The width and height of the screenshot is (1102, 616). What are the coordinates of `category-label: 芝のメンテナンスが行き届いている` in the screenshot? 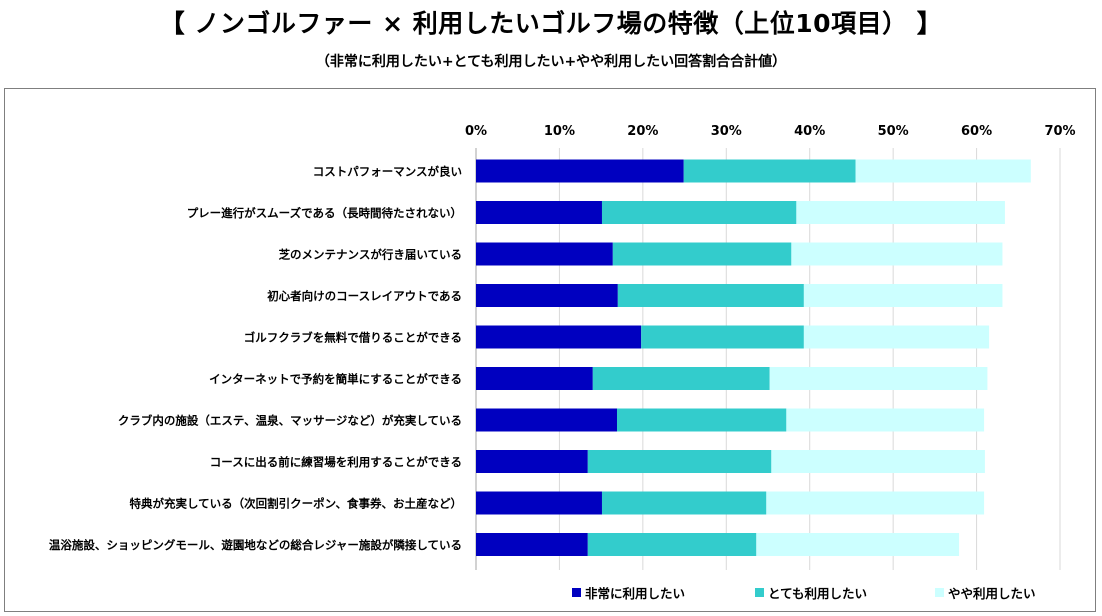 It's located at (370, 255).